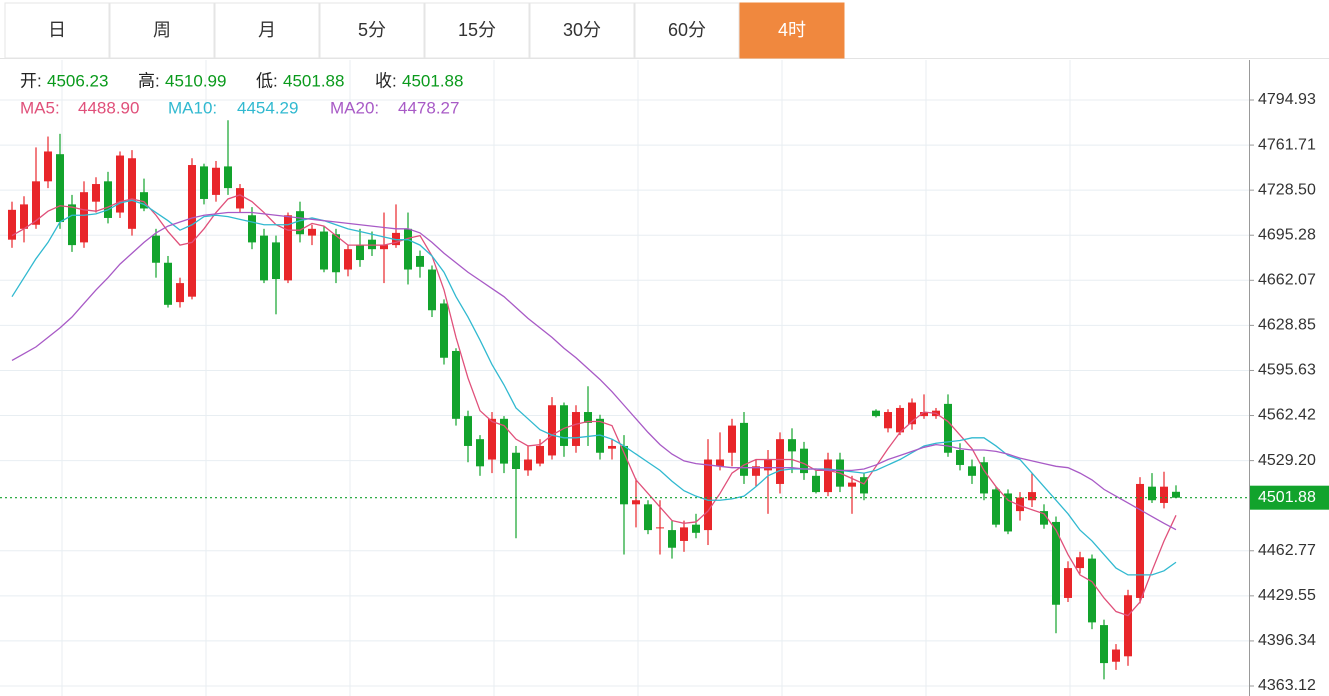 The image size is (1329, 696). I want to click on y-tick-label: 4695.28, so click(1287, 234).